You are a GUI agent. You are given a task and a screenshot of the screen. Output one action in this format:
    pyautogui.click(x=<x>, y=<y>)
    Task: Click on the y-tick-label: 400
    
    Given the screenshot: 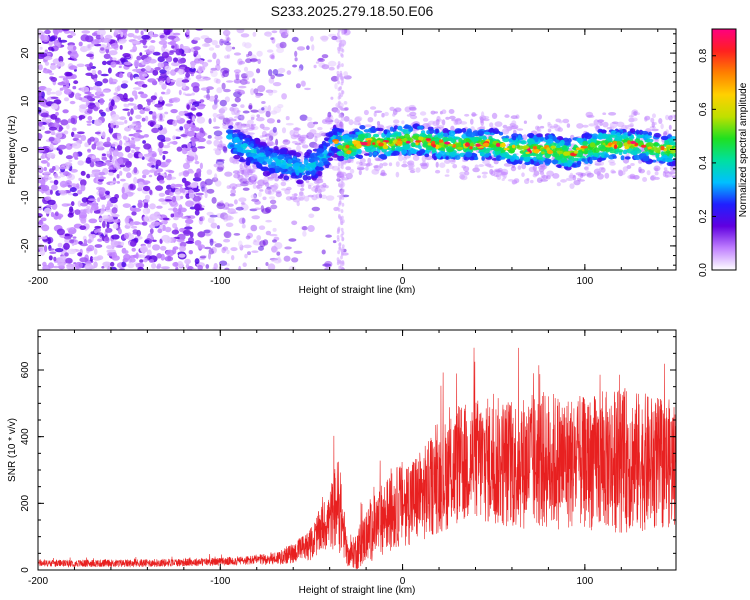 What is the action you would take?
    pyautogui.click(x=25, y=436)
    